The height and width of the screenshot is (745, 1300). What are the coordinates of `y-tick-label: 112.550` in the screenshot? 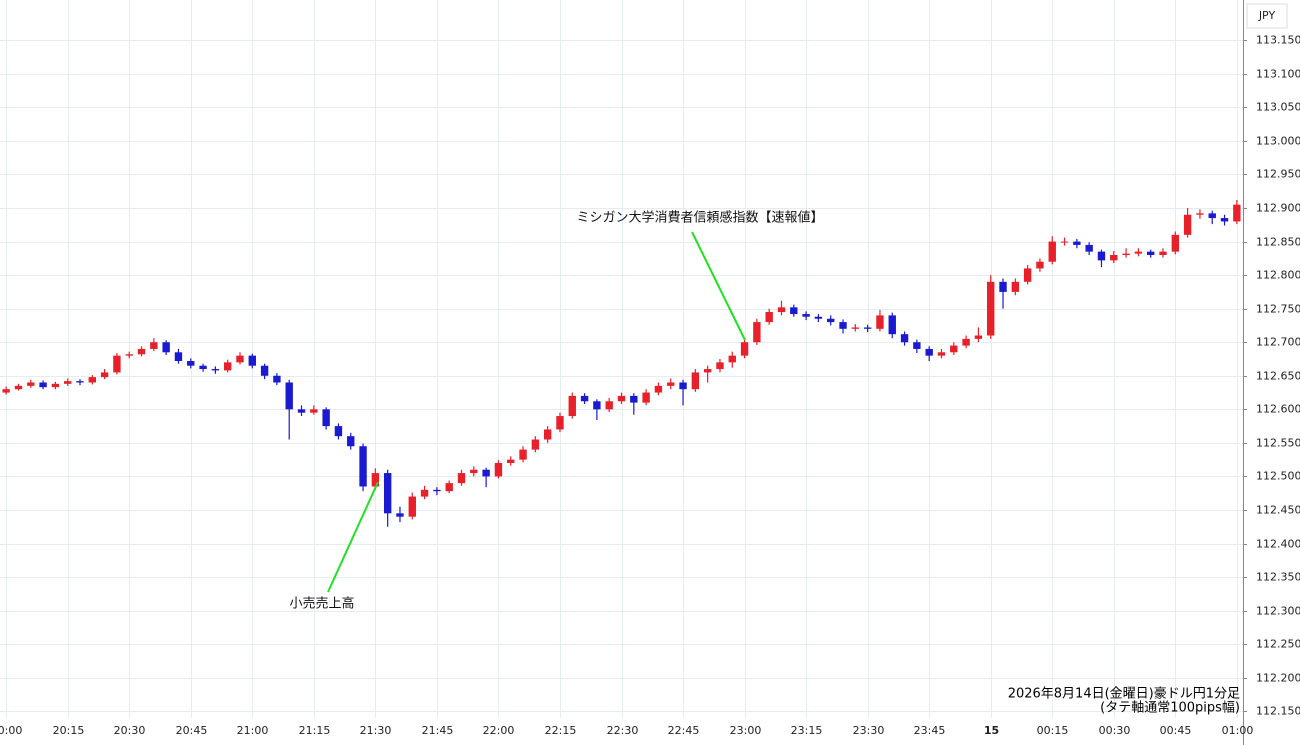 It's located at (1278, 443).